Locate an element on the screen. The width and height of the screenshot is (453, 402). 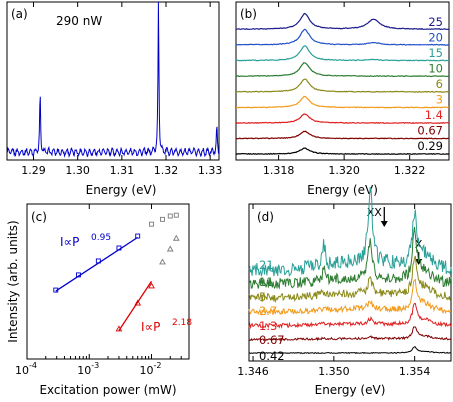
panel-d-x-axis-title: Energy (eV) is located at coordinates (350, 390).